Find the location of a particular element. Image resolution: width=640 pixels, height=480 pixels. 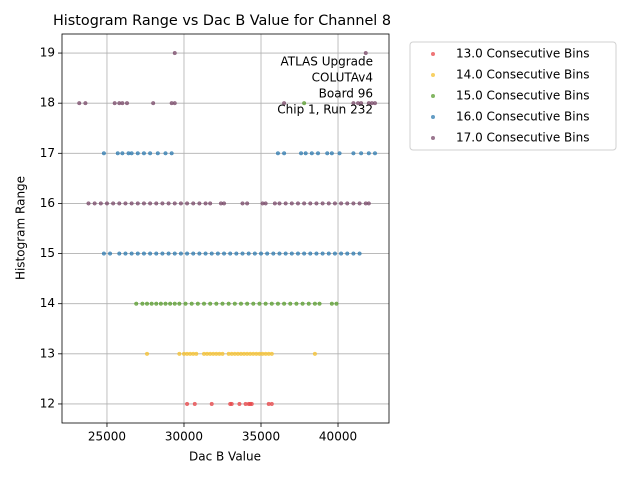

y-tick-label: 14 is located at coordinates (47, 303).